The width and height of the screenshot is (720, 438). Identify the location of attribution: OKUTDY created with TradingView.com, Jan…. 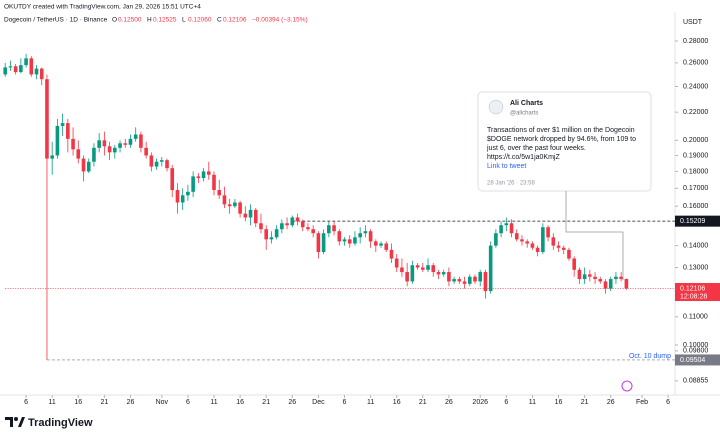
(102, 7).